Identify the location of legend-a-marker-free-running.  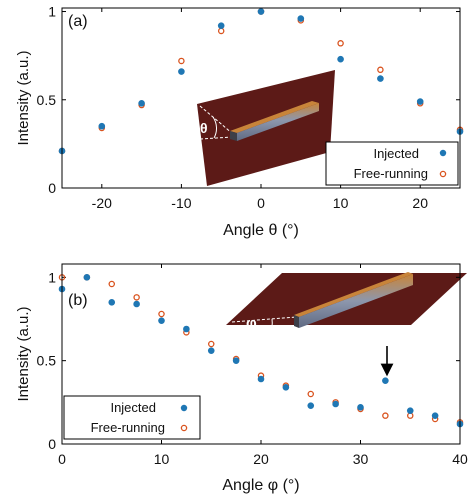
(443, 174).